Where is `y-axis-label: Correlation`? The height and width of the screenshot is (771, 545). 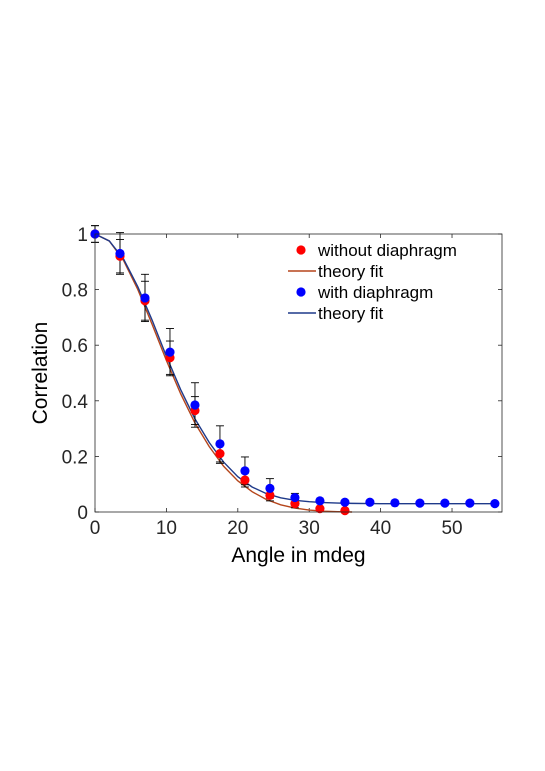 y-axis-label: Correlation is located at coordinates (40, 373).